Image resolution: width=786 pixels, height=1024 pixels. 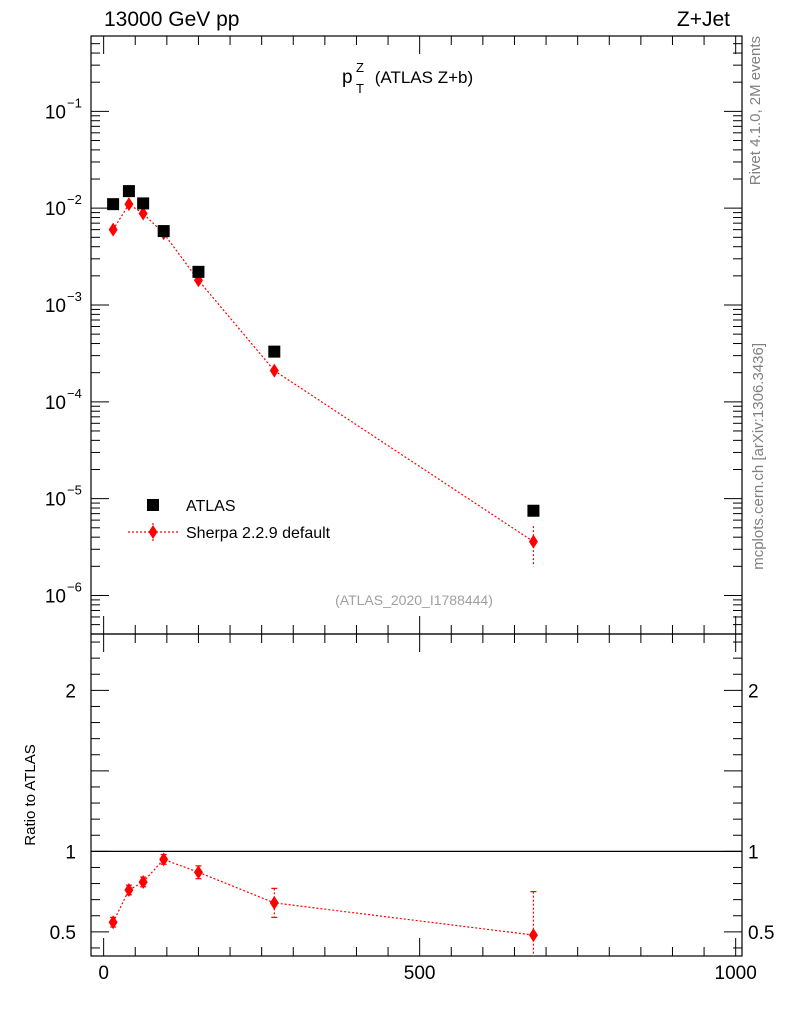 I want to click on title-superscript: Z, so click(x=360, y=67).